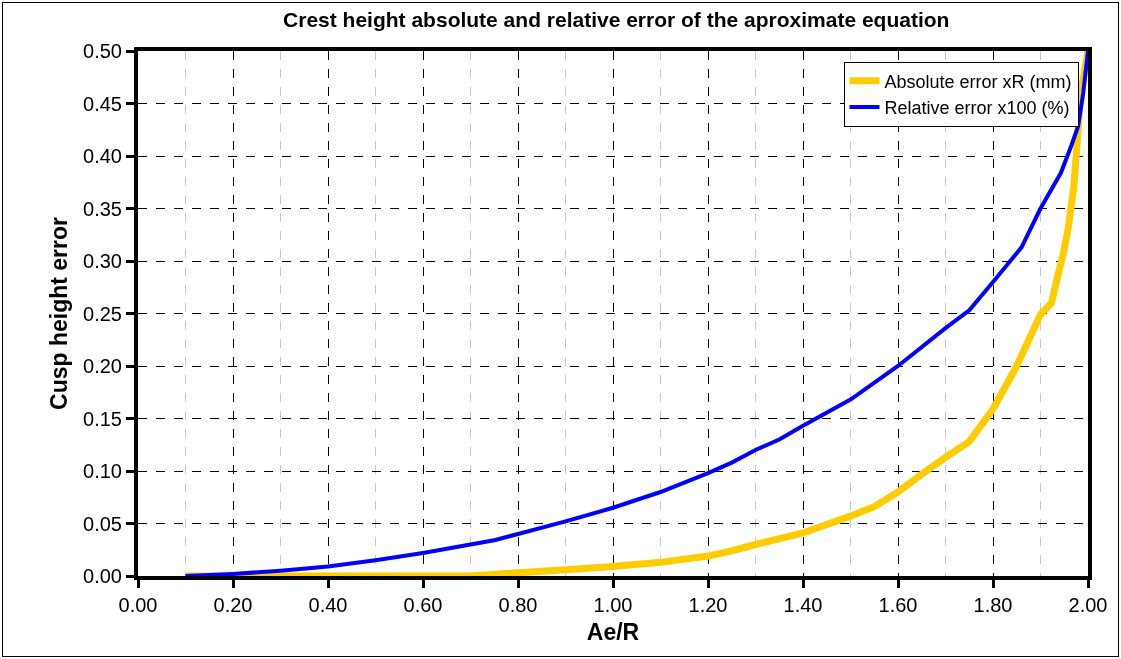 The image size is (1121, 659). Describe the element at coordinates (102, 261) in the screenshot. I see `y-tick-label: 0.30` at that location.